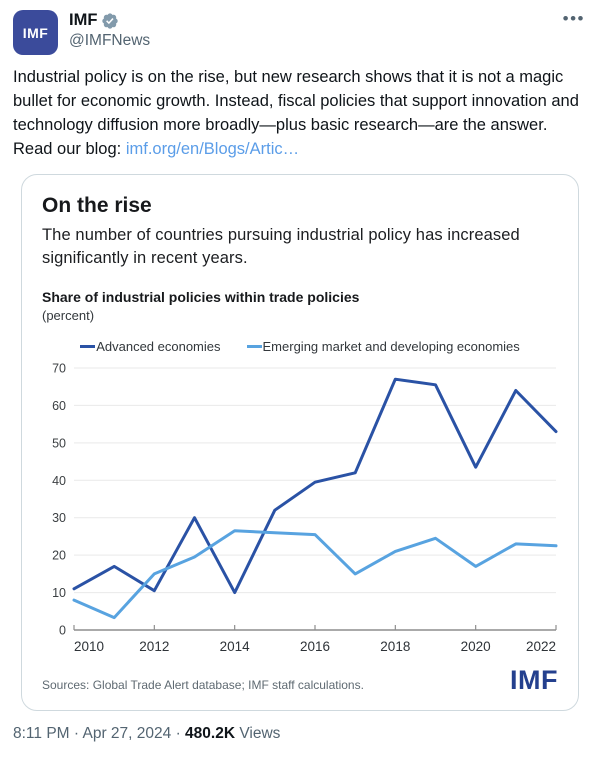 The image size is (600, 773). Describe the element at coordinates (89, 646) in the screenshot. I see `x-axis-label: 2010` at that location.